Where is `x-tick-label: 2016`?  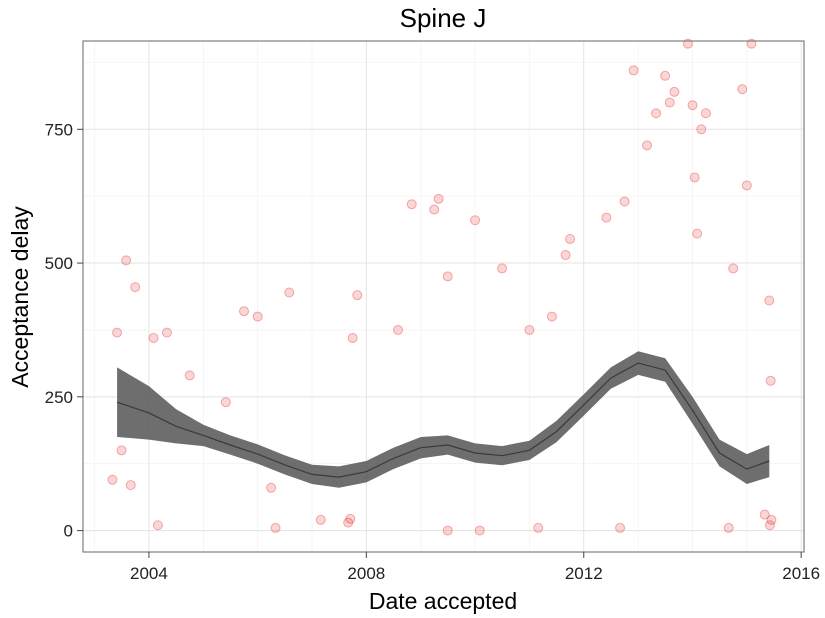 x-tick-label: 2016 is located at coordinates (801, 573).